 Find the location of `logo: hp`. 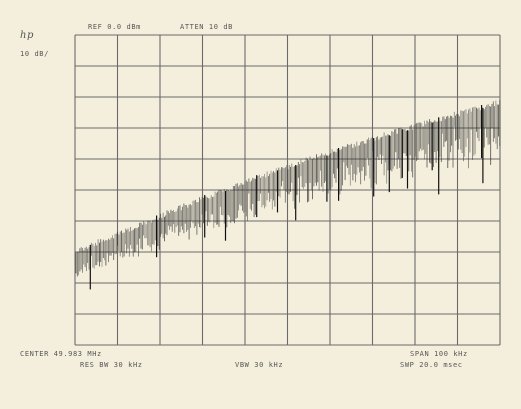

logo: hp is located at coordinates (27, 35).